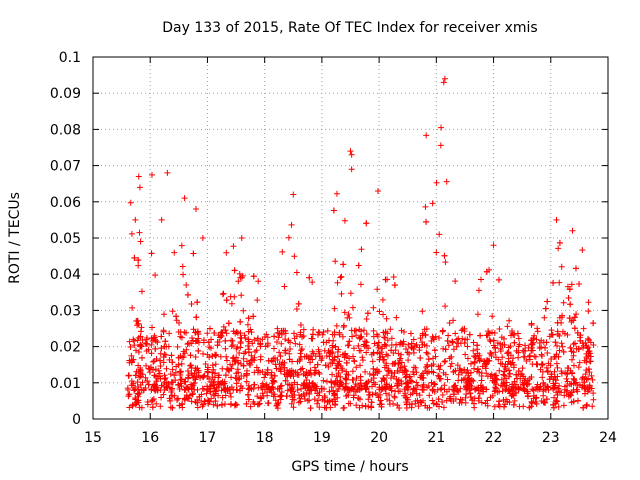 The height and width of the screenshot is (480, 640). Describe the element at coordinates (322, 438) in the screenshot. I see `x-tick-label: 19` at that location.